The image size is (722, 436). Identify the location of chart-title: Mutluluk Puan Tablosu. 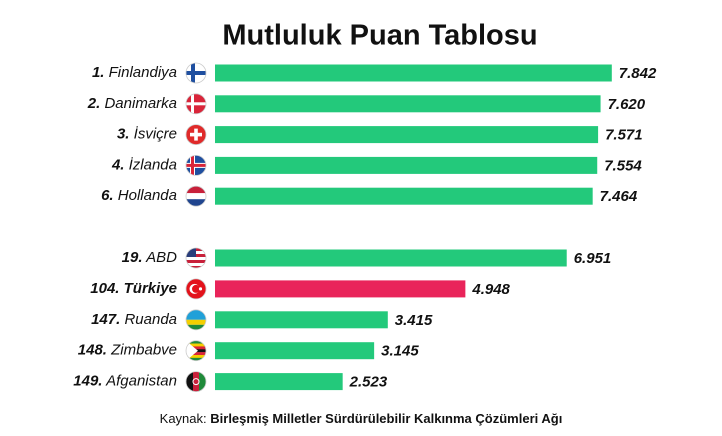
(379, 36).